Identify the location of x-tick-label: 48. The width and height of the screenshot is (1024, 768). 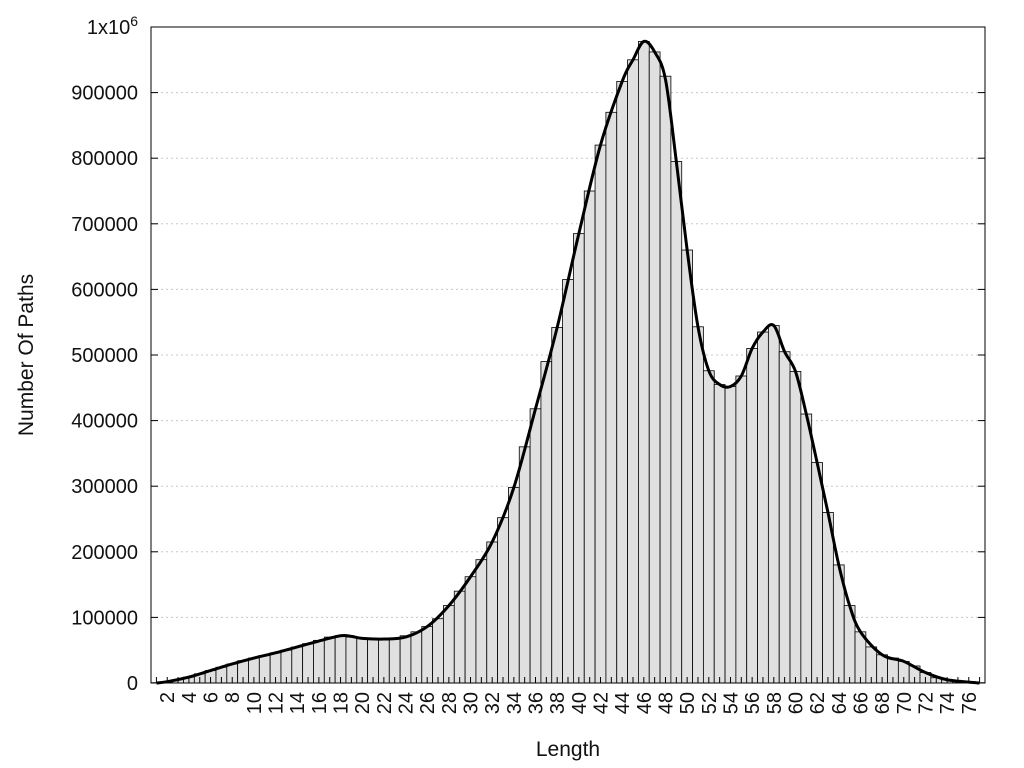
(666, 703).